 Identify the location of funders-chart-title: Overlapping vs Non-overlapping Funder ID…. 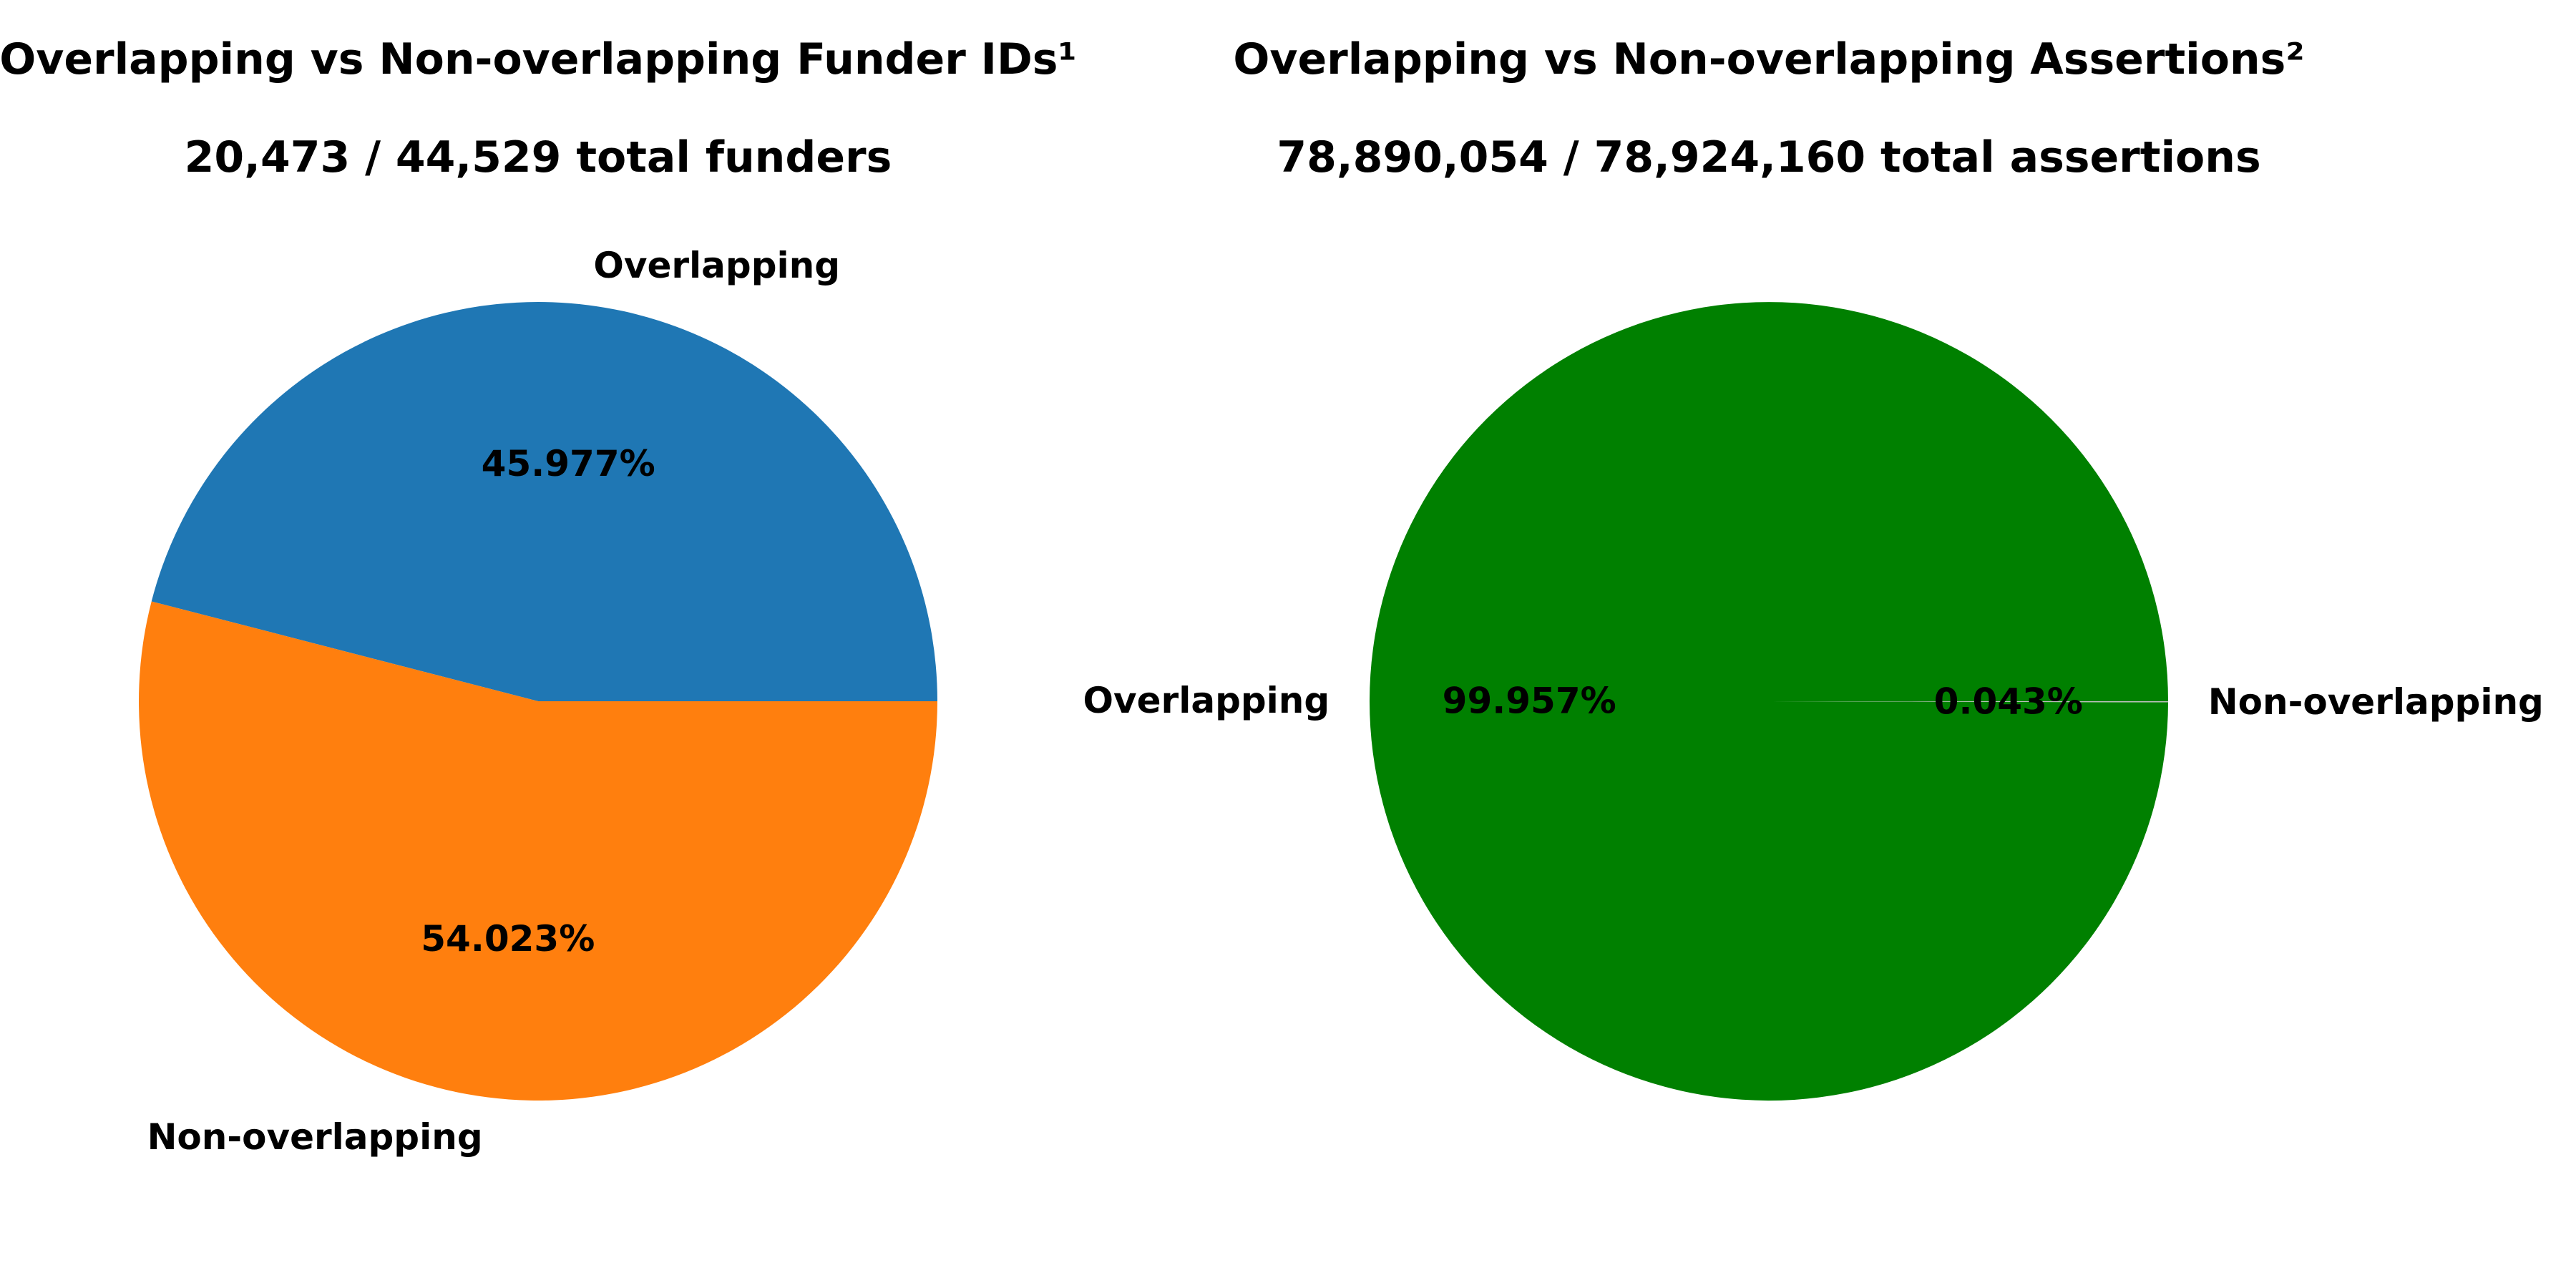
(538, 59).